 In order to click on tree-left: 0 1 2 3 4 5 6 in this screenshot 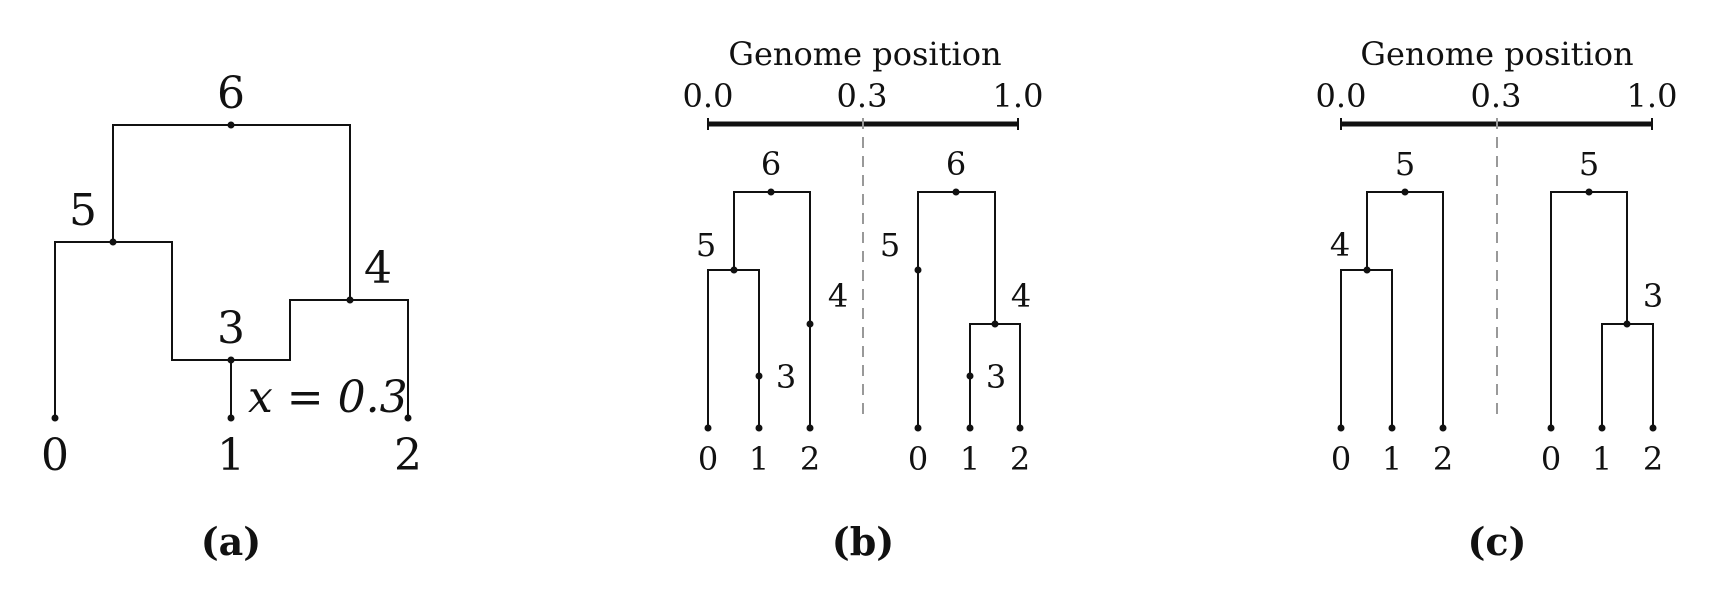, I will do `click(772, 311)`.